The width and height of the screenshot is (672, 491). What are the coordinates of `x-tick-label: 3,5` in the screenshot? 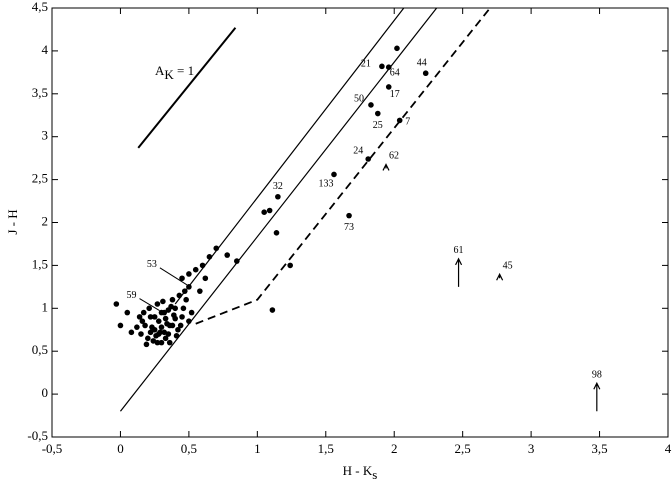 It's located at (599, 448).